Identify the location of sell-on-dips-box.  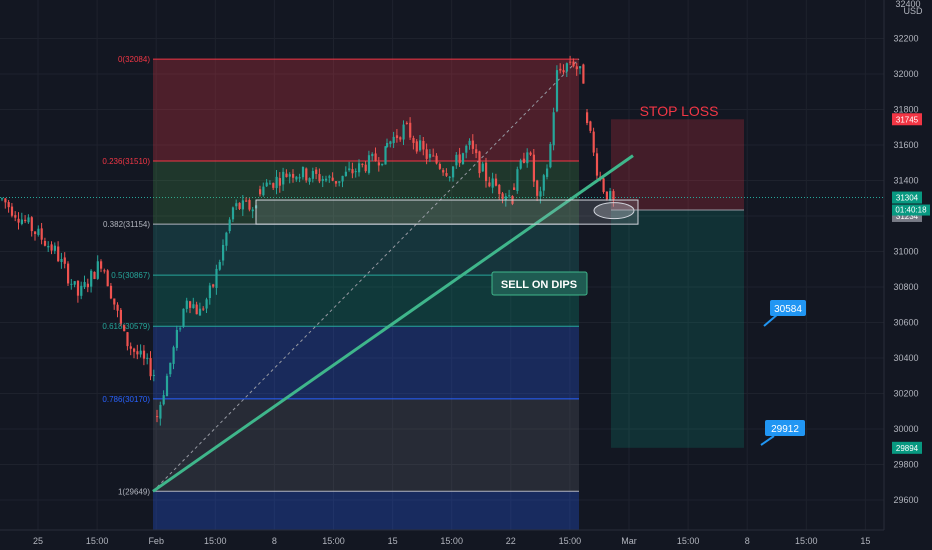
(539, 283).